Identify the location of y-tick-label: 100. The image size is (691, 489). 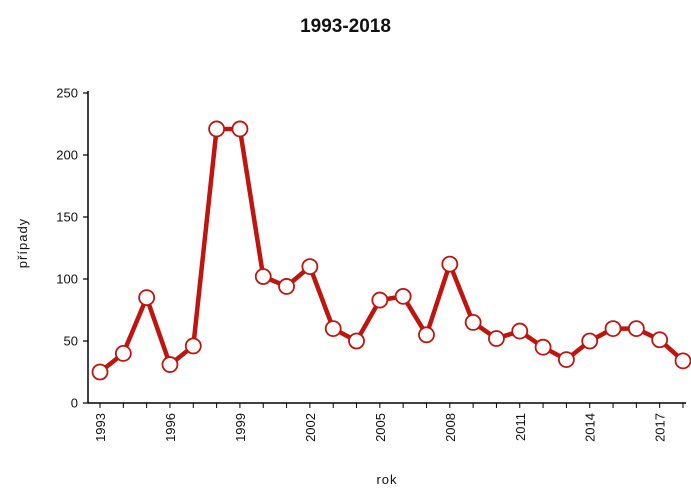
(67, 279).